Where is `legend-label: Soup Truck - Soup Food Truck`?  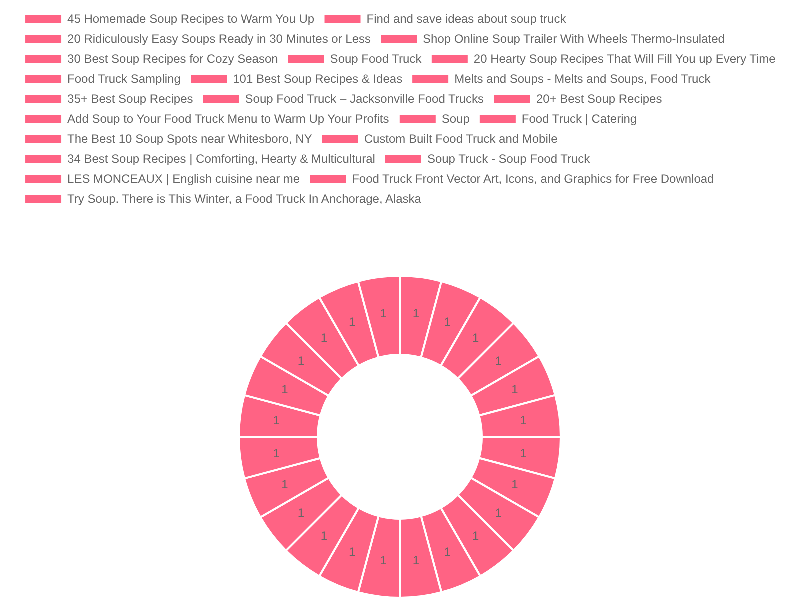
legend-label: Soup Truck - Soup Food Truck is located at coordinates (509, 159).